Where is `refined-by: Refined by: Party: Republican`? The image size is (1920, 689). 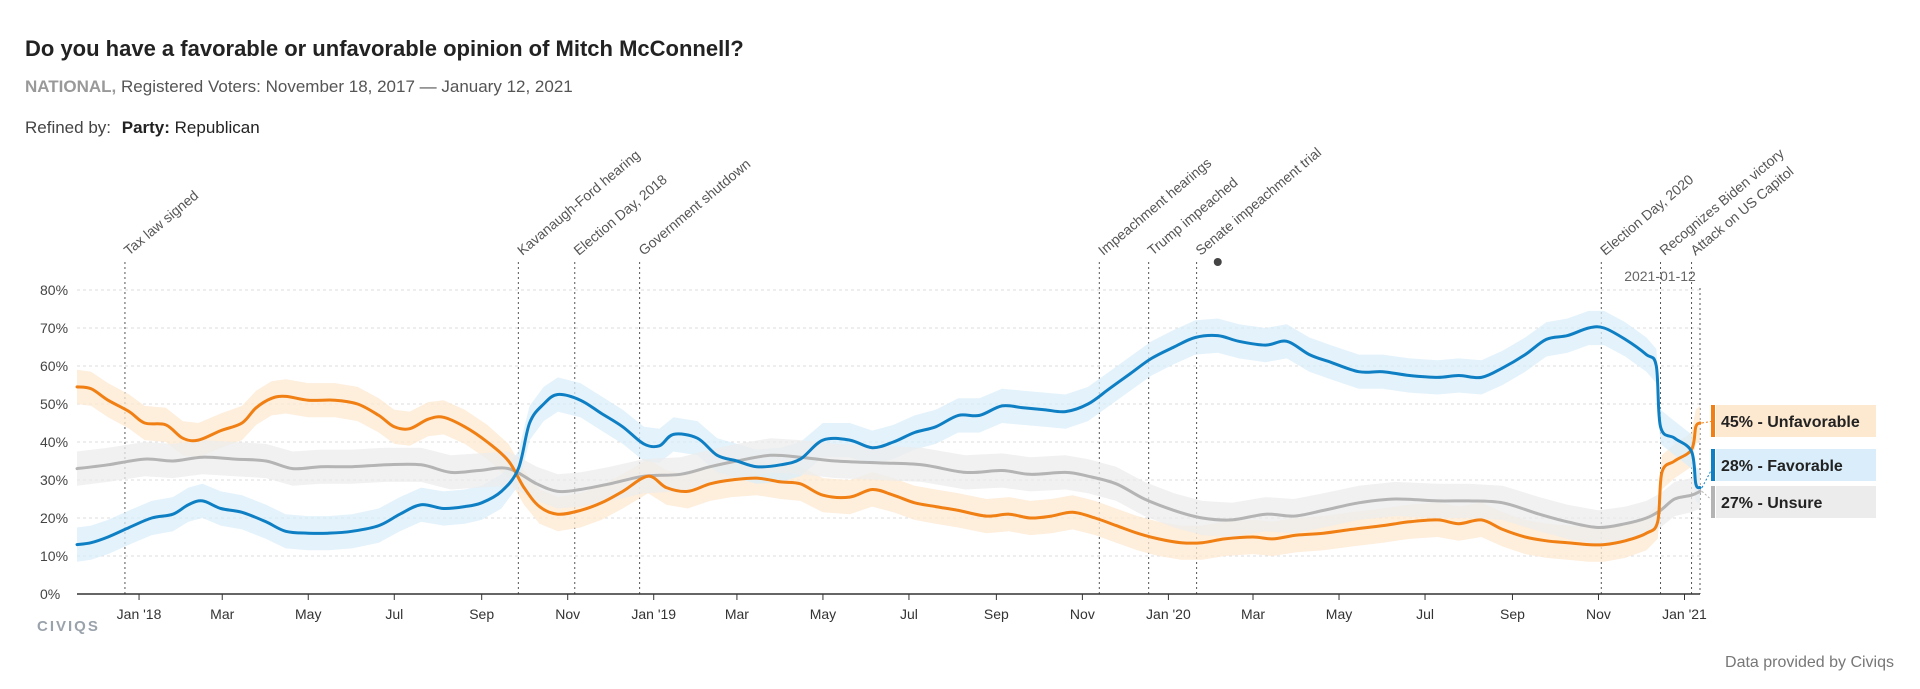
refined-by: Refined by: Party: Republican is located at coordinates (142, 128).